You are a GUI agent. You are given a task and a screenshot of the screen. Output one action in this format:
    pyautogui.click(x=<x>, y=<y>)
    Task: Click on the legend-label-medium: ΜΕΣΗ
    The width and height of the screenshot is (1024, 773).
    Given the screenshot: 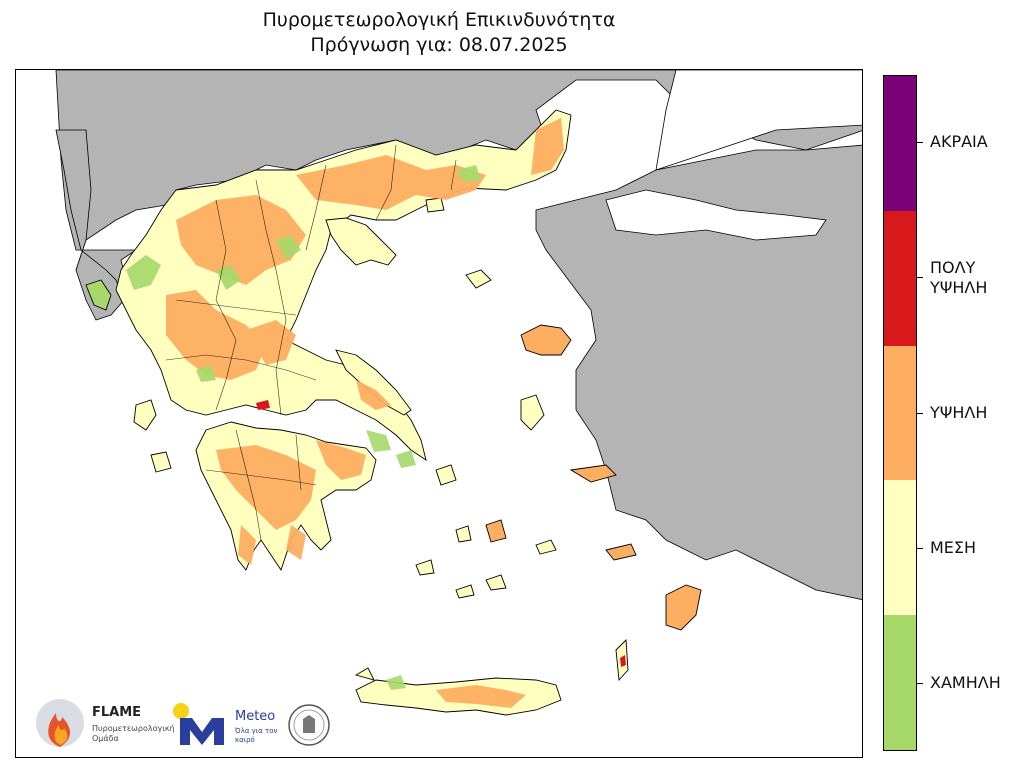 What is the action you would take?
    pyautogui.click(x=953, y=547)
    